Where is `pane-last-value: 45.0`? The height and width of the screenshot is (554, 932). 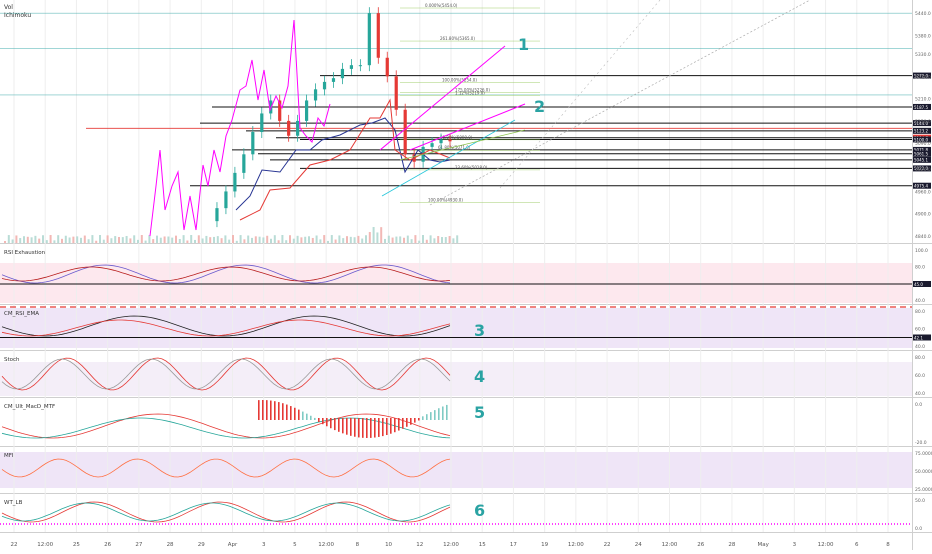
pane-last-value: 45.0 is located at coordinates (918, 284).